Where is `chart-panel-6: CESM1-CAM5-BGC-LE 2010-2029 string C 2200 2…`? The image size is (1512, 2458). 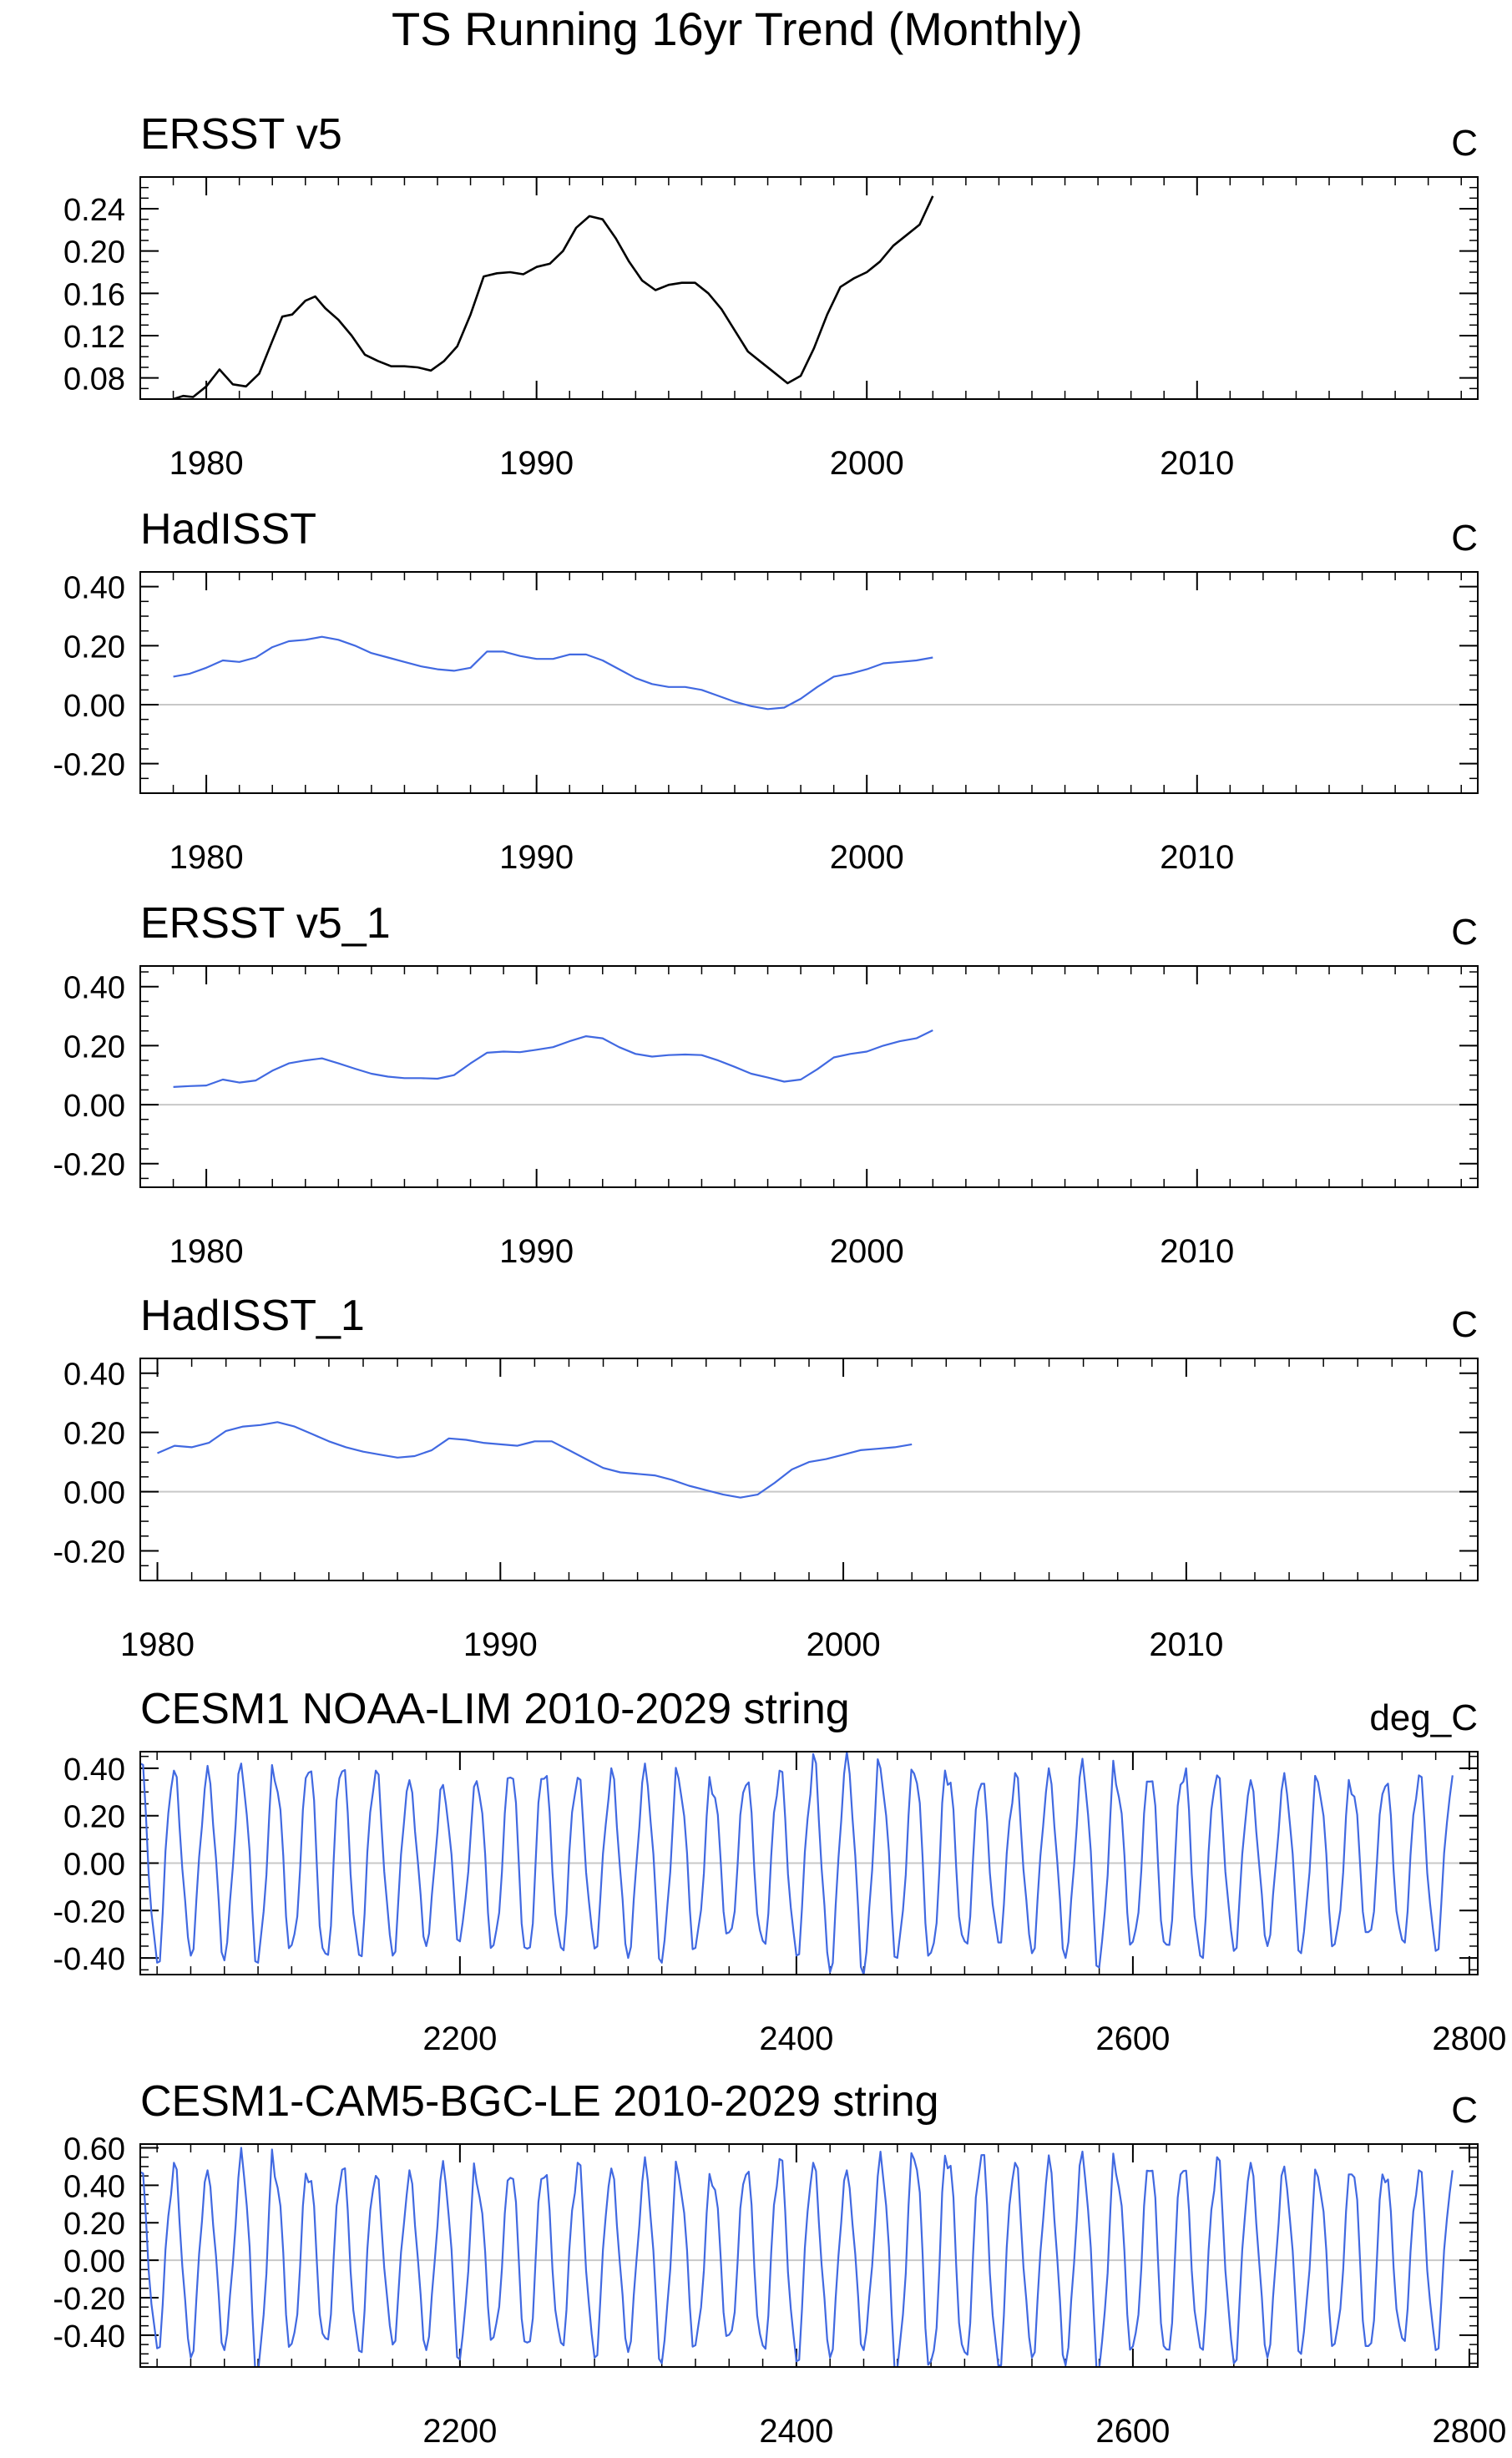 chart-panel-6: CESM1-CAM5-BGC-LE 2010-2029 string C 2200 2… is located at coordinates (779, 2263).